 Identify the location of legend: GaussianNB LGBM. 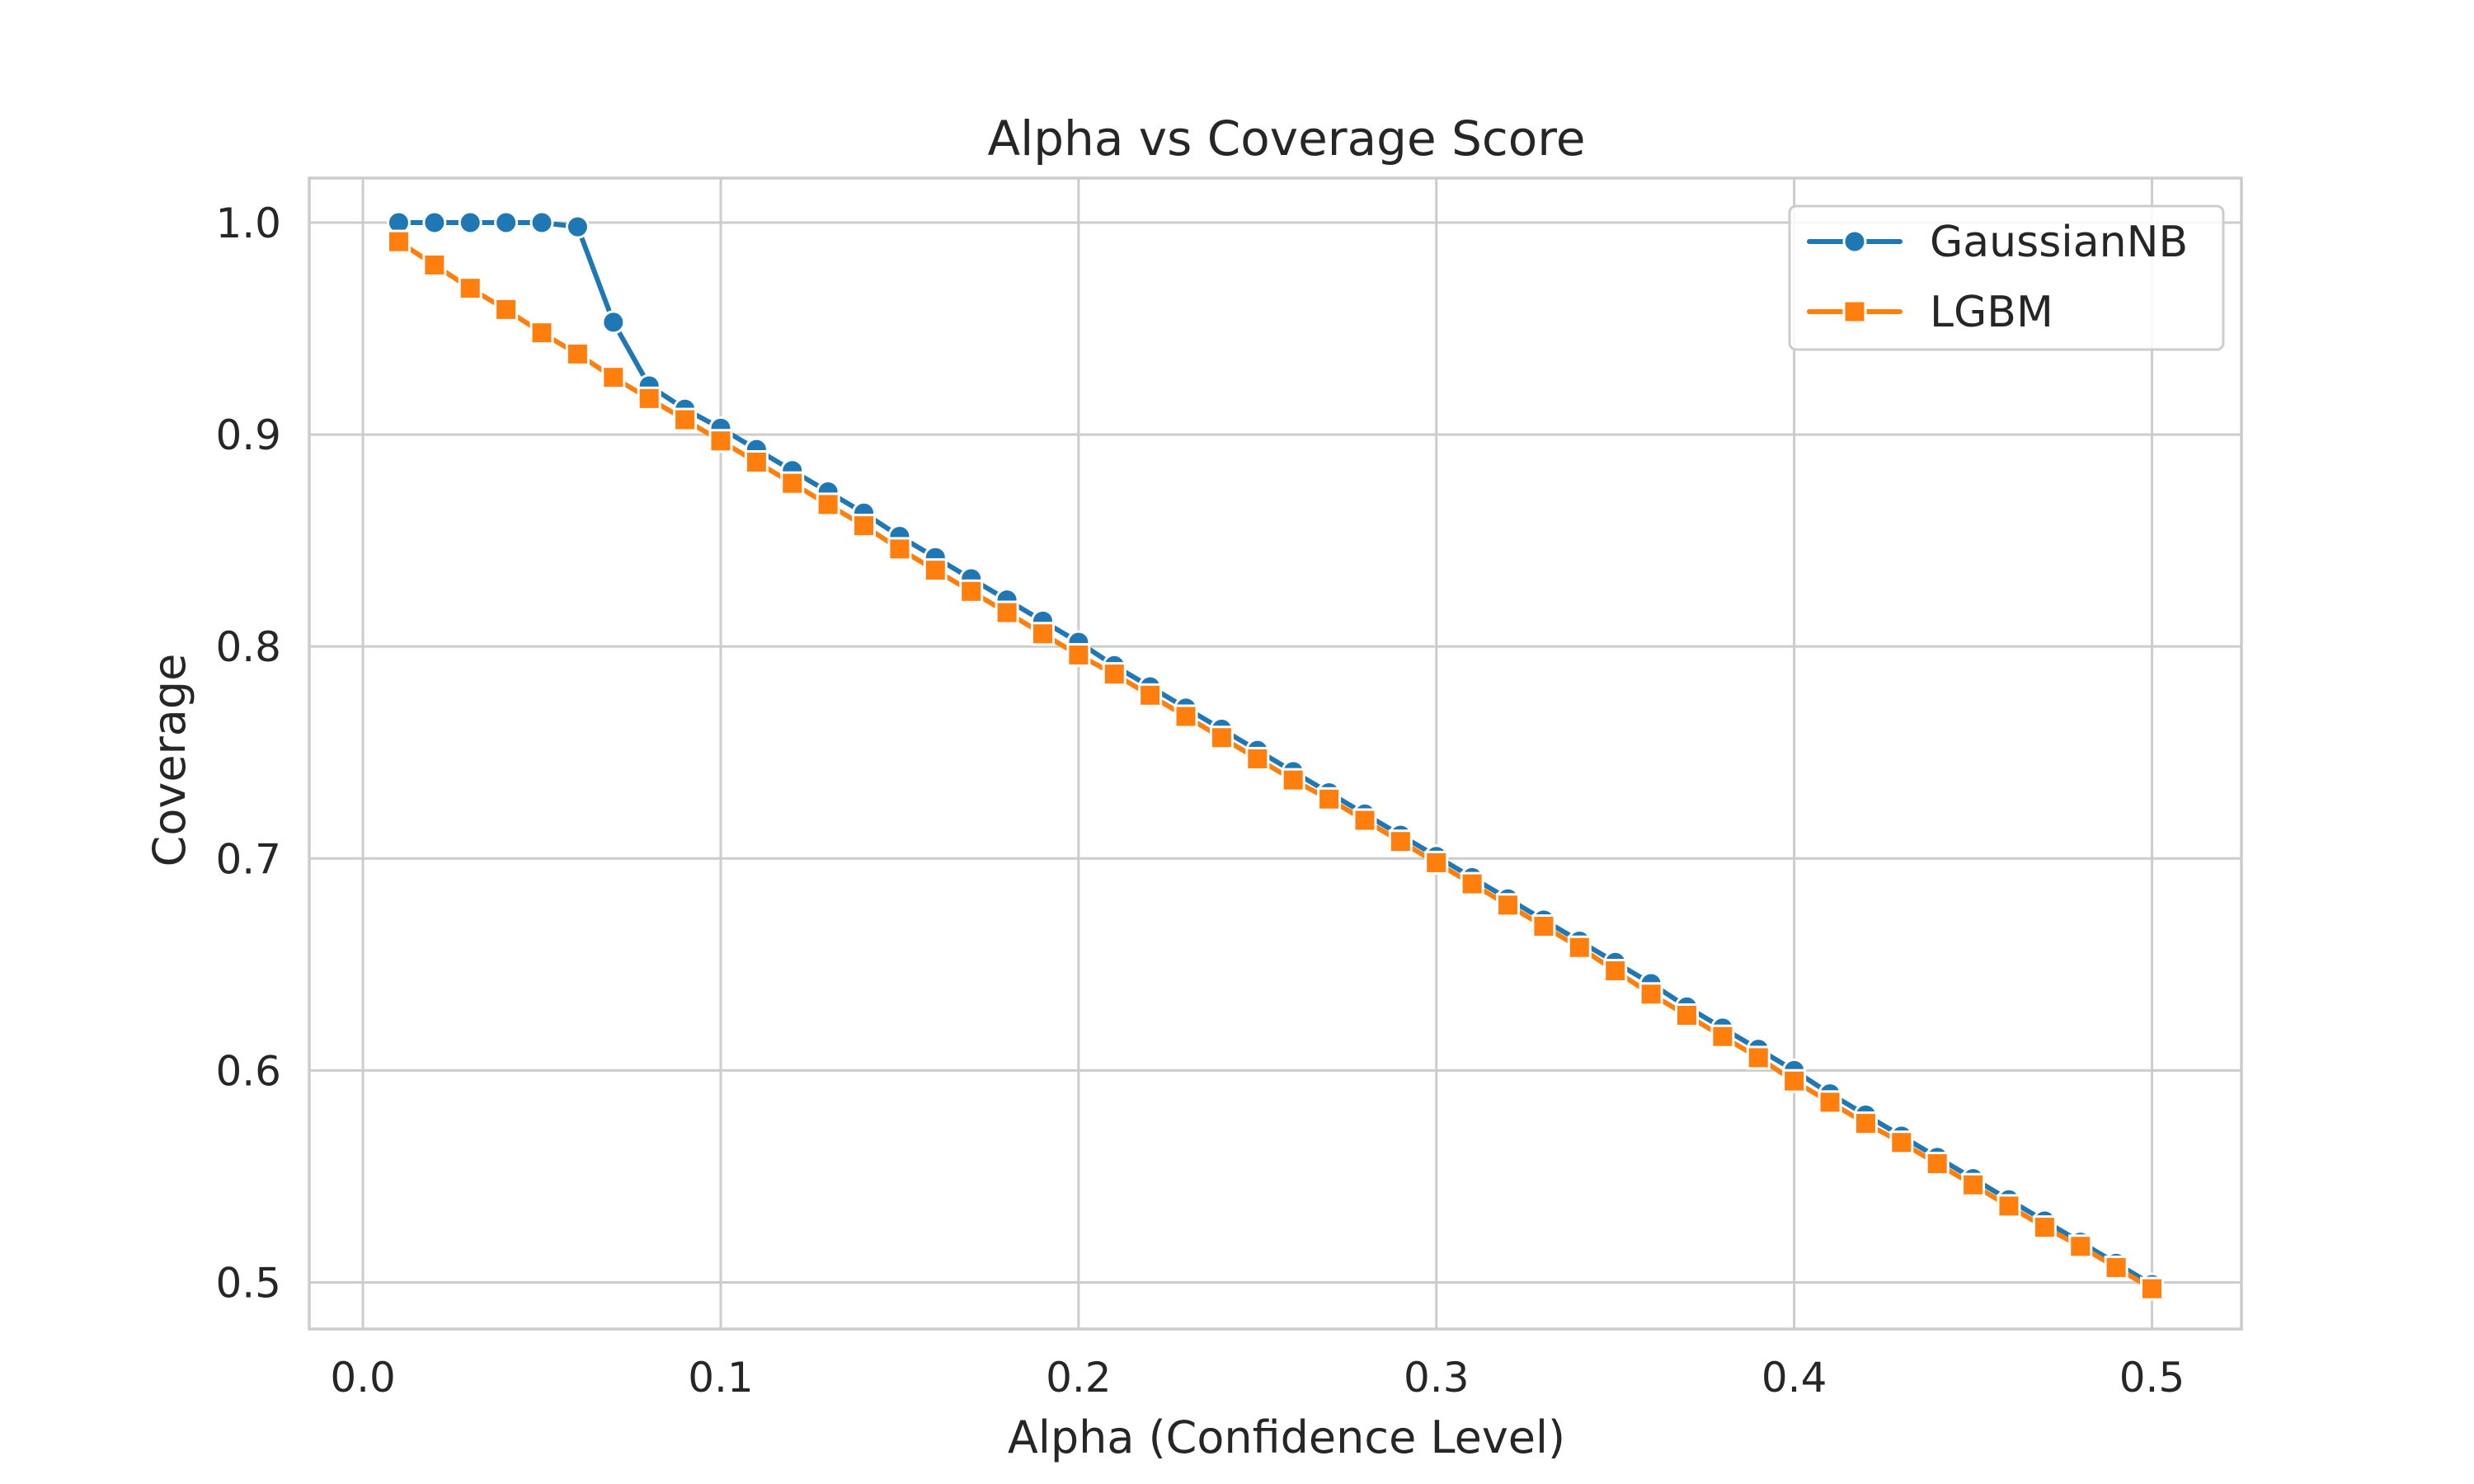
(2006, 277).